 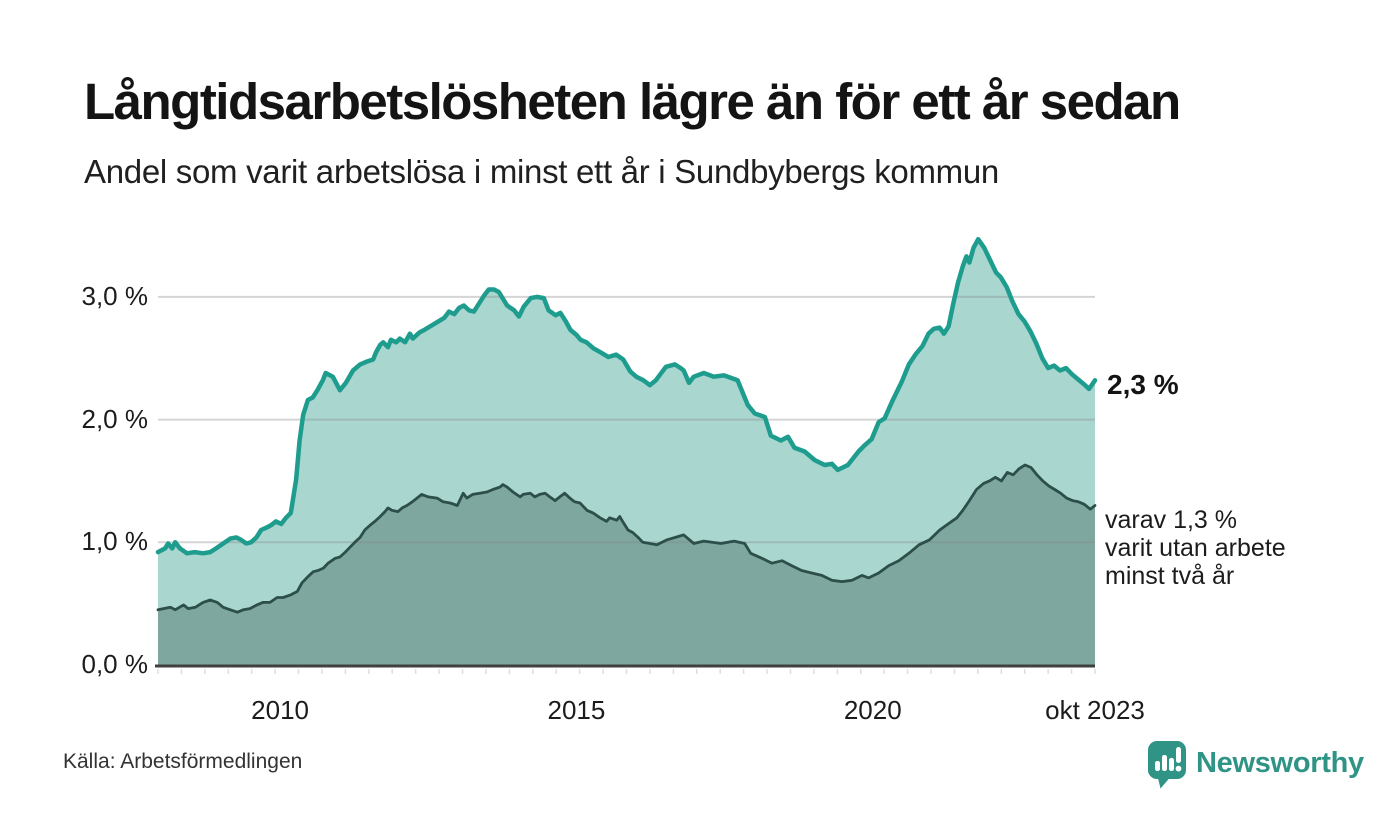 What do you see at coordinates (626, 538) in the screenshot?
I see `series2-line` at bounding box center [626, 538].